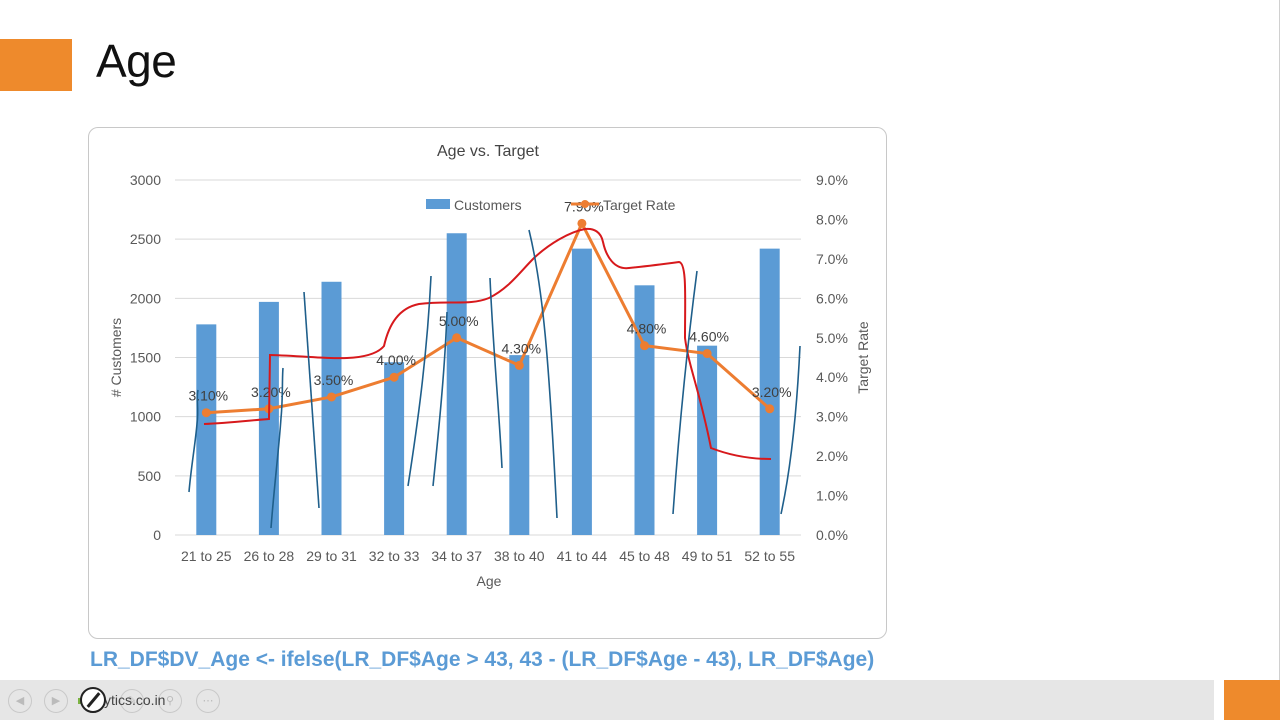 Image resolution: width=1280 pixels, height=720 pixels. I want to click on legend-swatch-customers, so click(438, 204).